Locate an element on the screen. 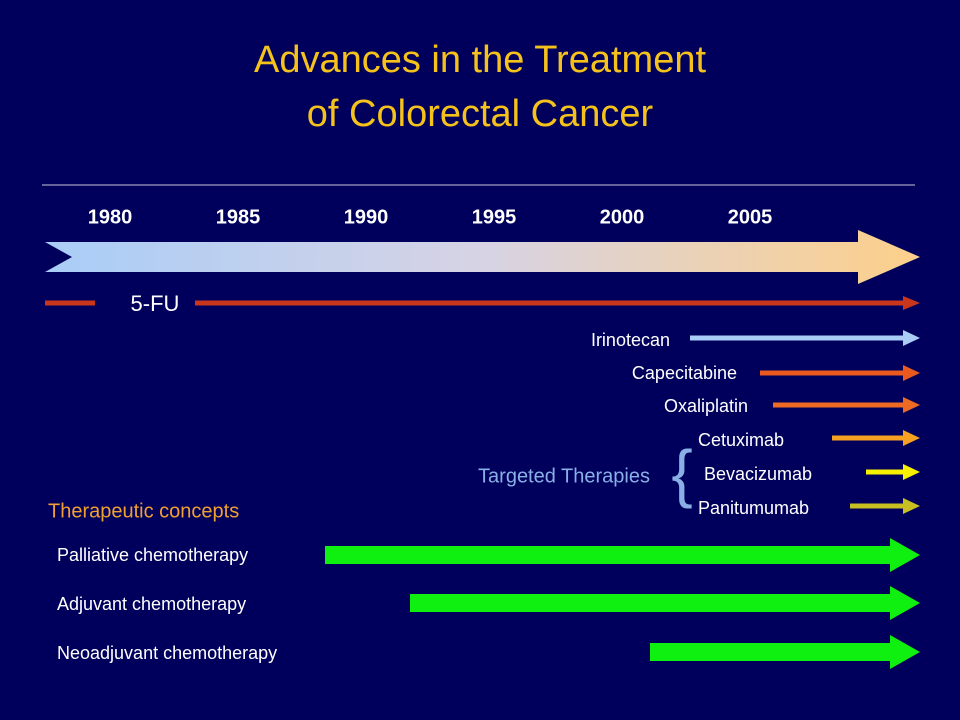 The height and width of the screenshot is (720, 960). year: 1995 is located at coordinates (494, 217).